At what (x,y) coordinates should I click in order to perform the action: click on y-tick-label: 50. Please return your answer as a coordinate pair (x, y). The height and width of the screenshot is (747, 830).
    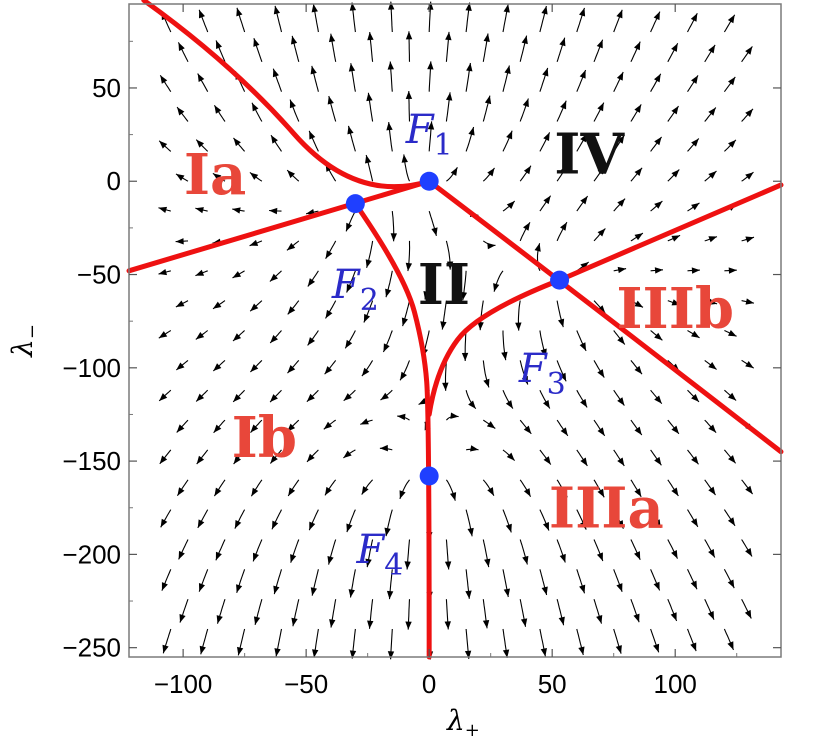
    Looking at the image, I should click on (106, 88).